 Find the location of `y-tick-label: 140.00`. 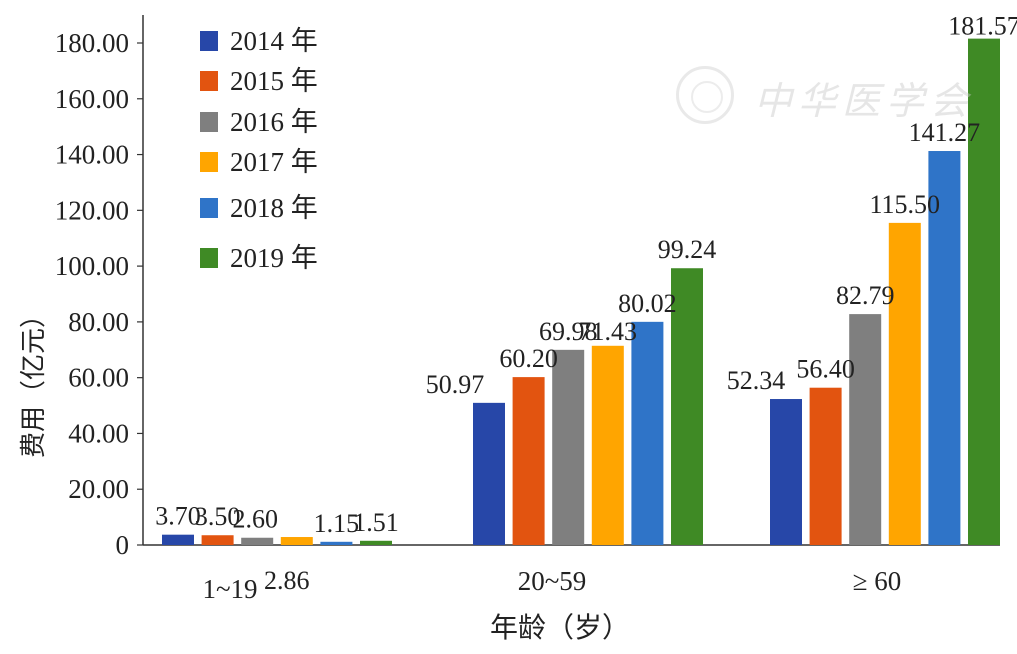

y-tick-label: 140.00 is located at coordinates (92, 155).